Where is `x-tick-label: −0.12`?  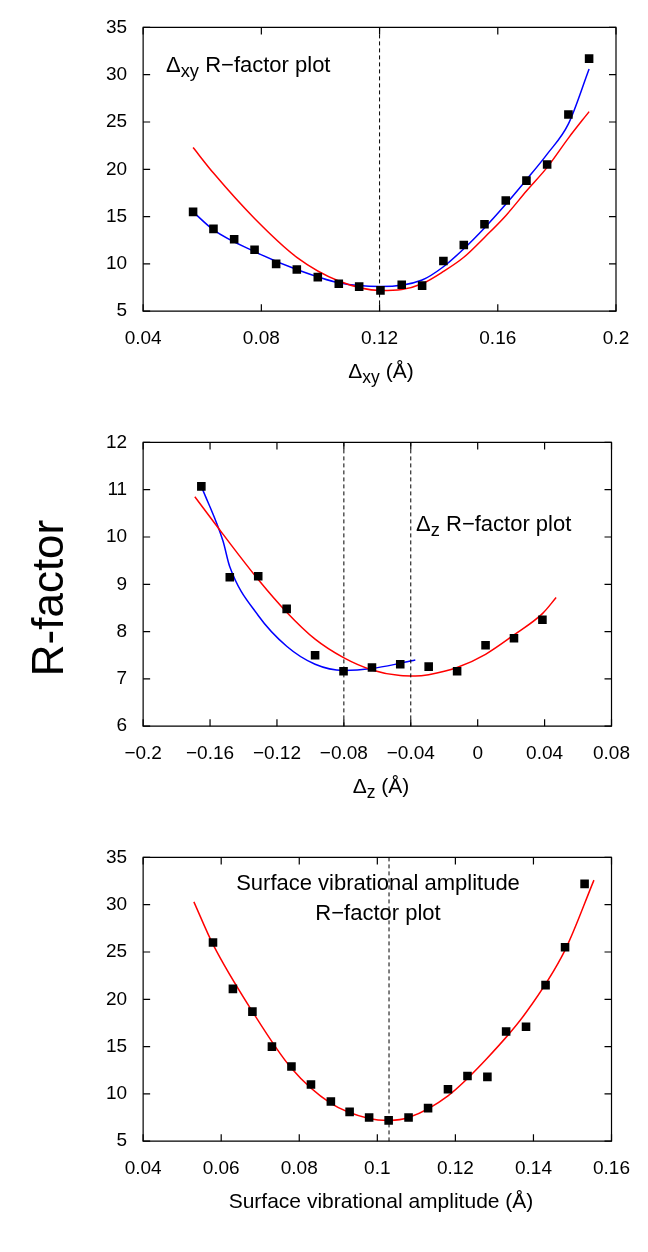
x-tick-label: −0.12 is located at coordinates (276, 752).